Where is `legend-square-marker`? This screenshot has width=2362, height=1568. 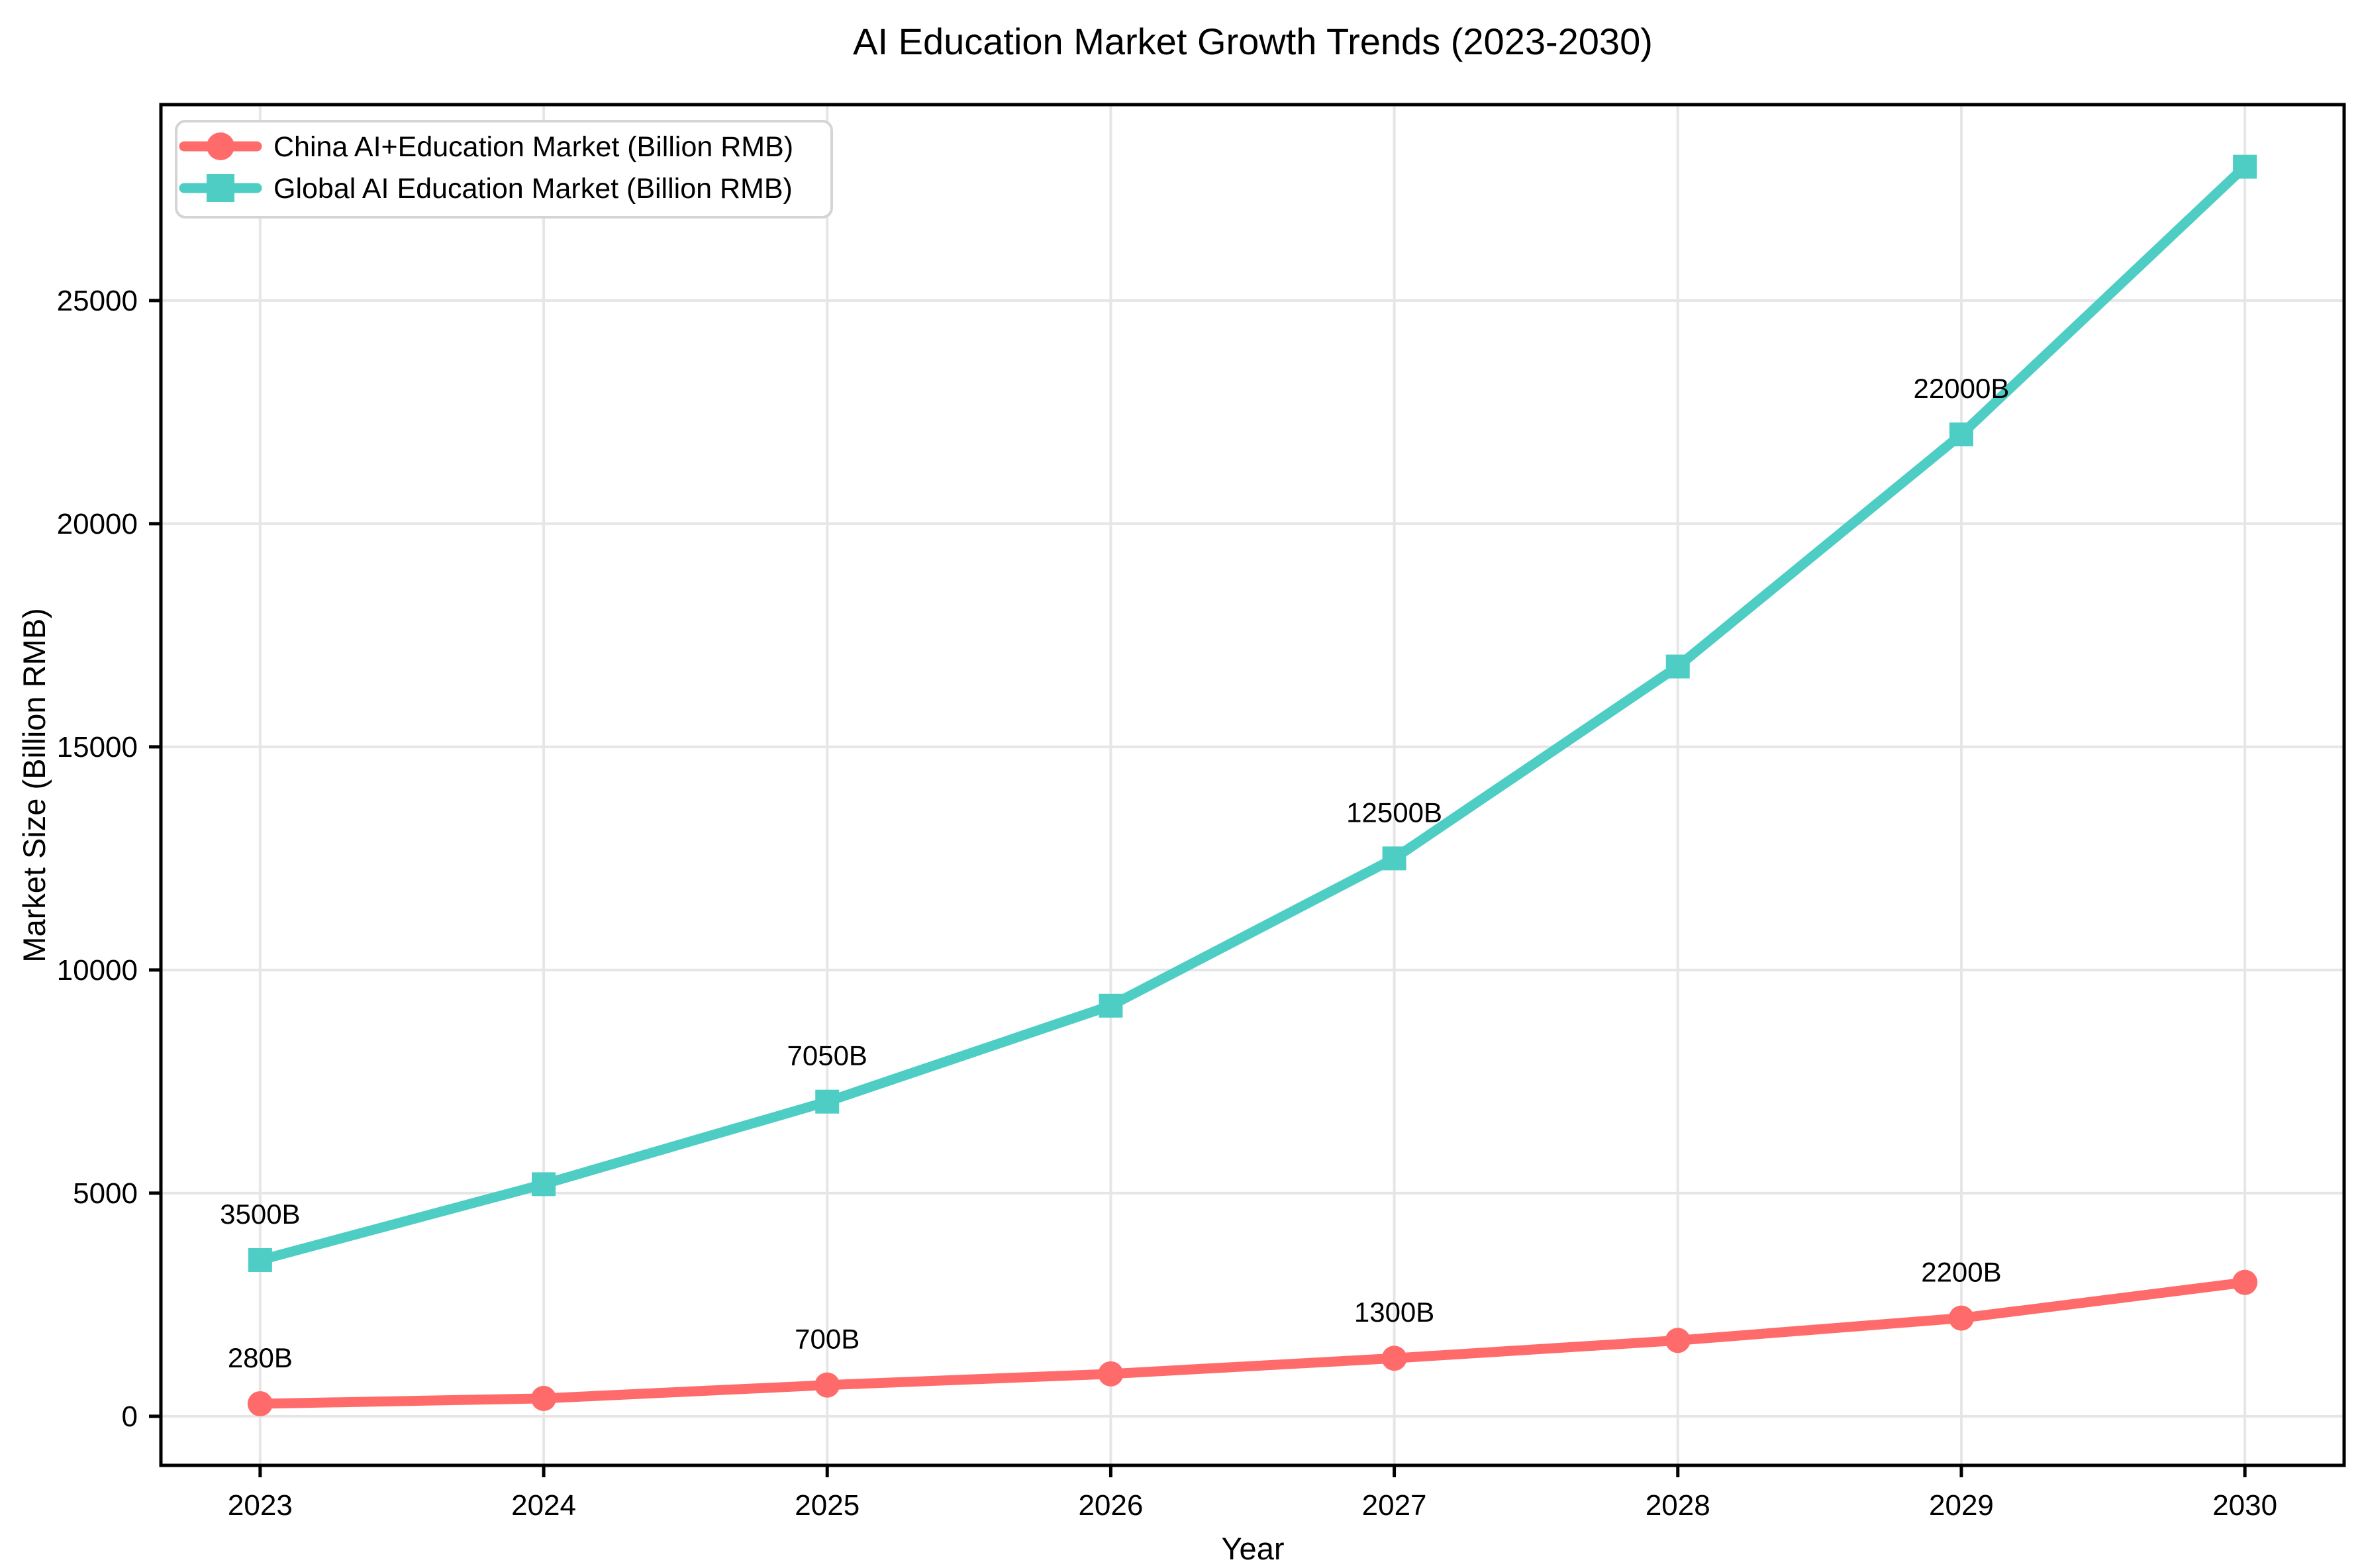
legend-square-marker is located at coordinates (221, 188).